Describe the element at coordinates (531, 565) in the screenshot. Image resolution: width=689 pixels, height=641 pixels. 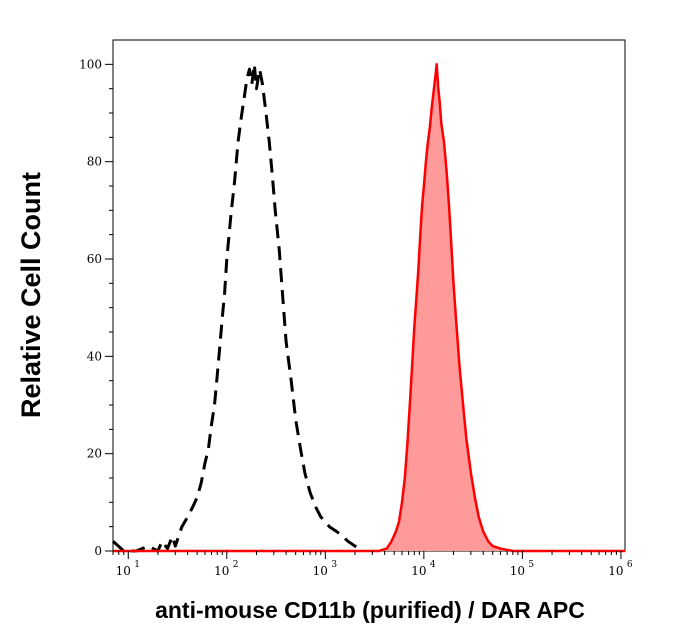
I see `x-tick-exponent: 5` at that location.